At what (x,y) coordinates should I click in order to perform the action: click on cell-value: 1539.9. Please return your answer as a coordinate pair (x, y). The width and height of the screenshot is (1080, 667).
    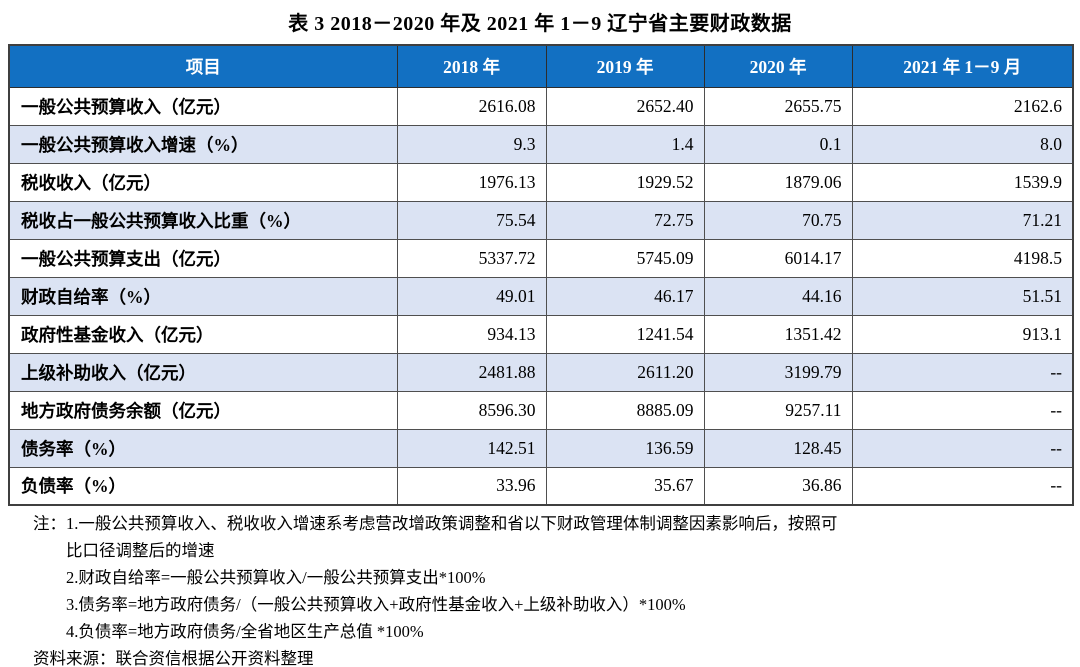
    Looking at the image, I should click on (962, 182).